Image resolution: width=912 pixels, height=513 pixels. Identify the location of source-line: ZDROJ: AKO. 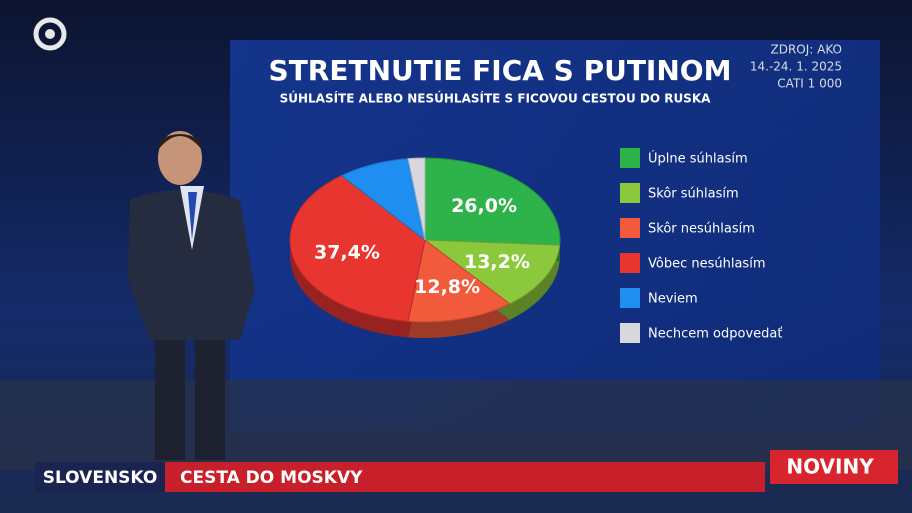
(806, 50).